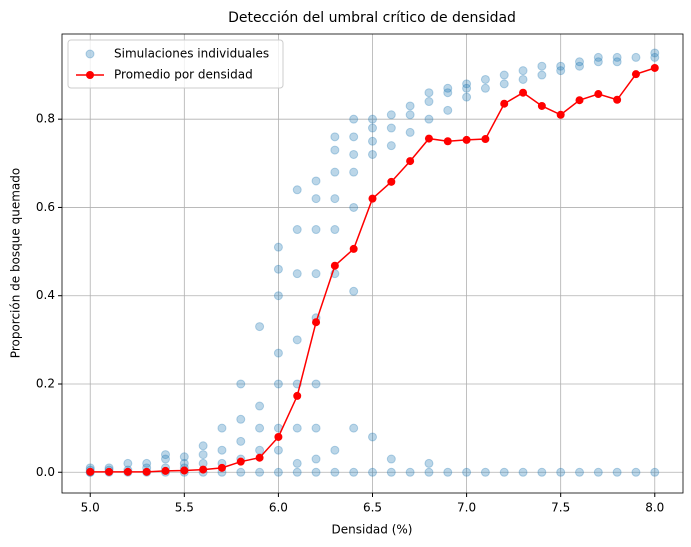 Image resolution: width=691 pixels, height=547 pixels. Describe the element at coordinates (372, 18) in the screenshot. I see `chart-title: Detección del umbral crítico de densidad` at that location.